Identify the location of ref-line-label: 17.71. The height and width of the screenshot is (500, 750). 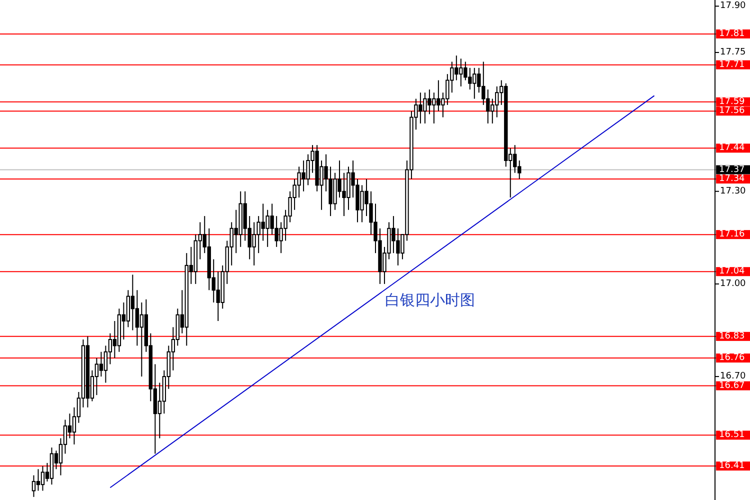
(732, 65).